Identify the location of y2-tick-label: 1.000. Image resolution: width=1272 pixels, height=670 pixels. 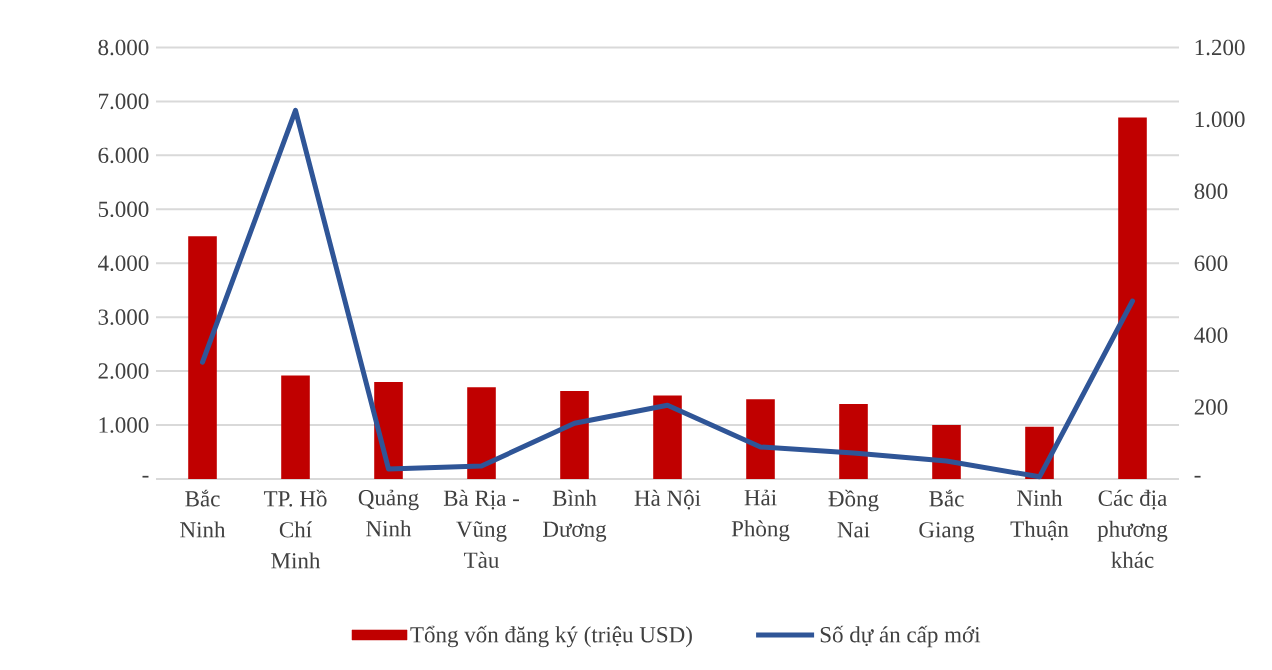
(1220, 119).